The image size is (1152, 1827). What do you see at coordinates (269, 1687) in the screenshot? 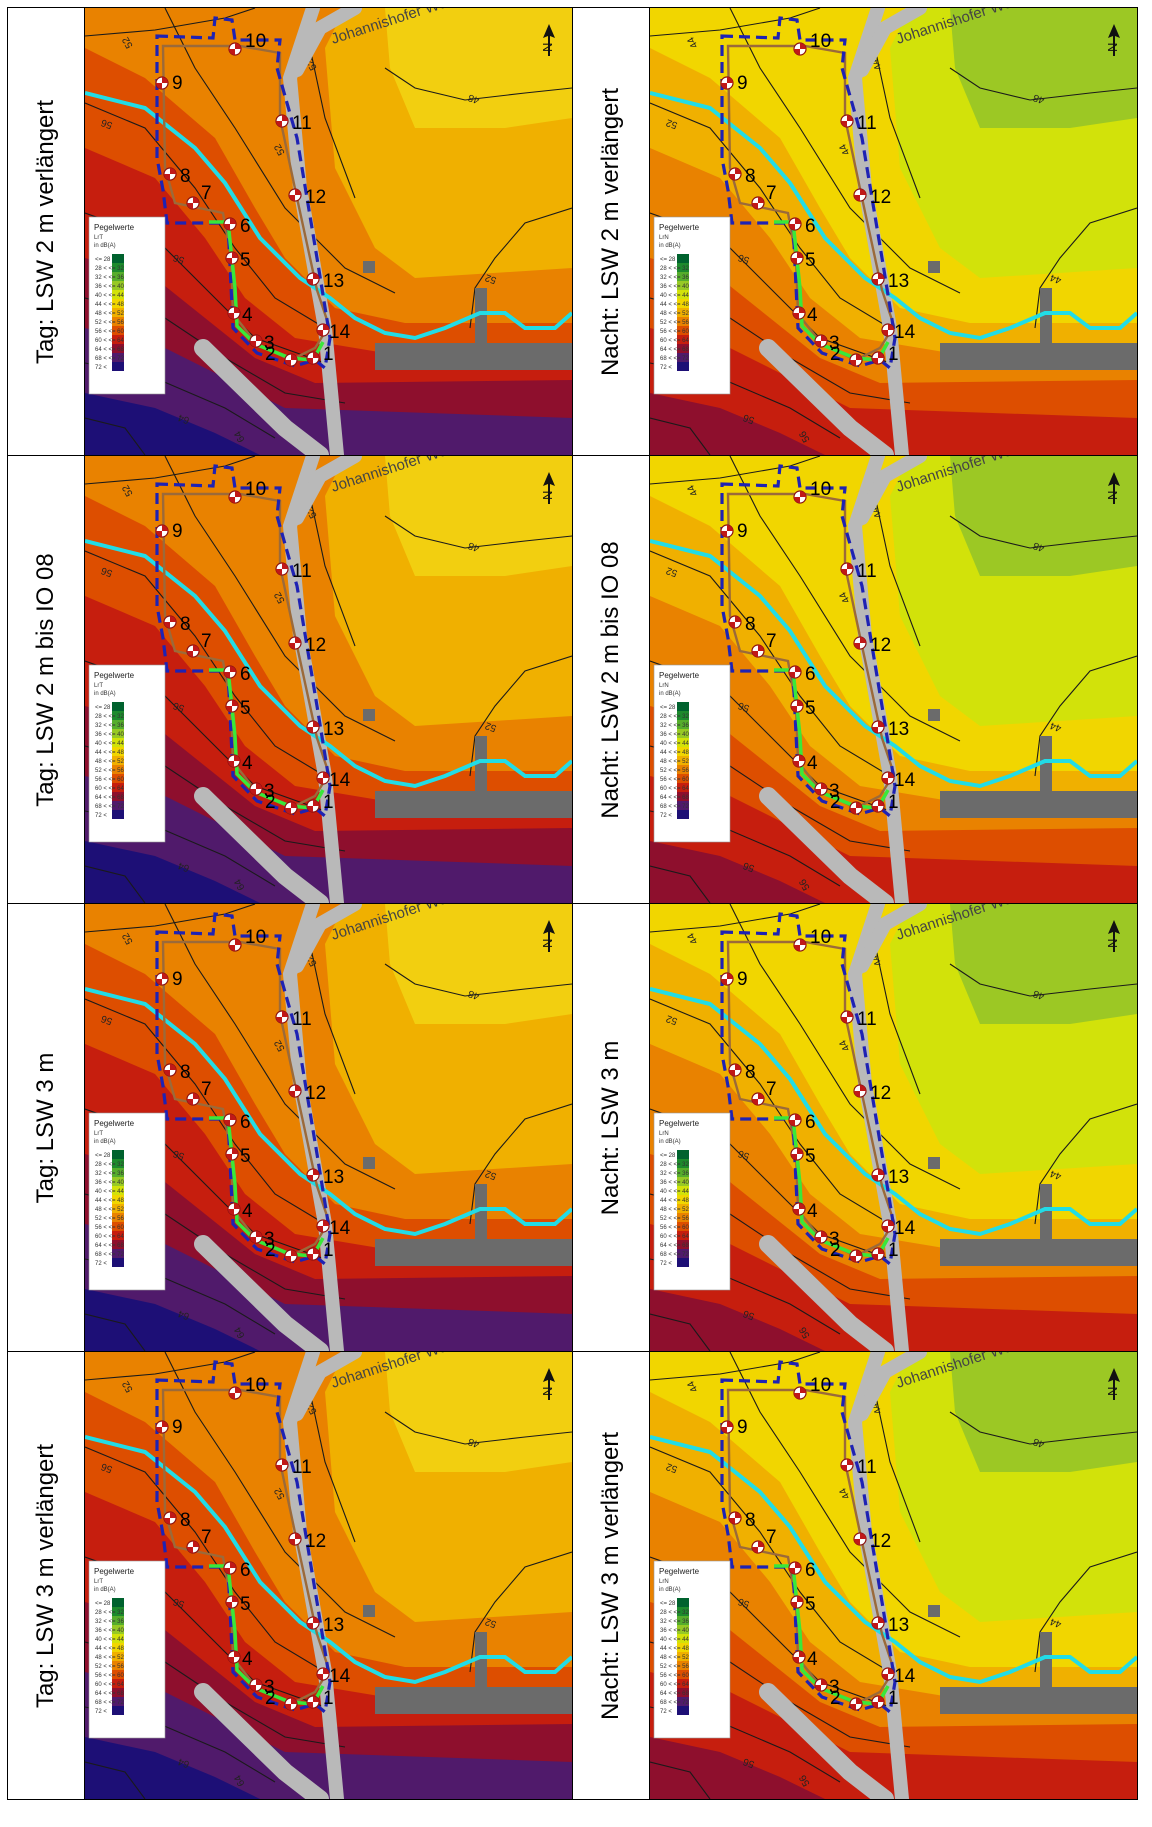
I see `receiver-number: 3` at bounding box center [269, 1687].